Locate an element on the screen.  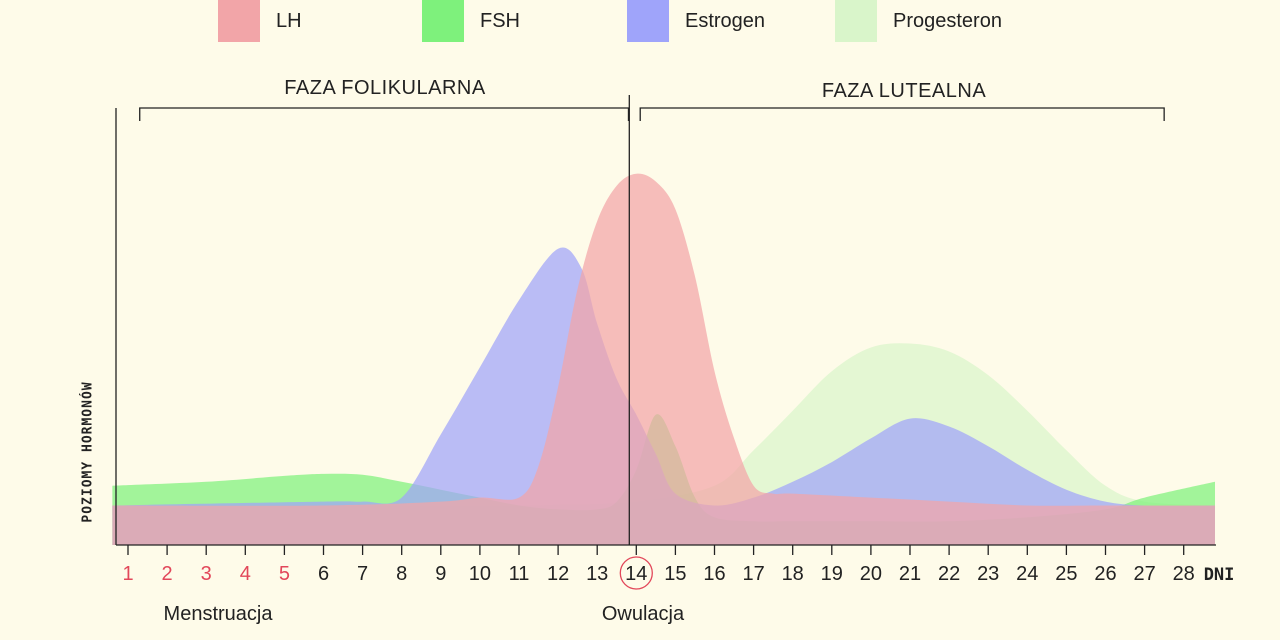
x-tick-label-21: 21 is located at coordinates (910, 574).